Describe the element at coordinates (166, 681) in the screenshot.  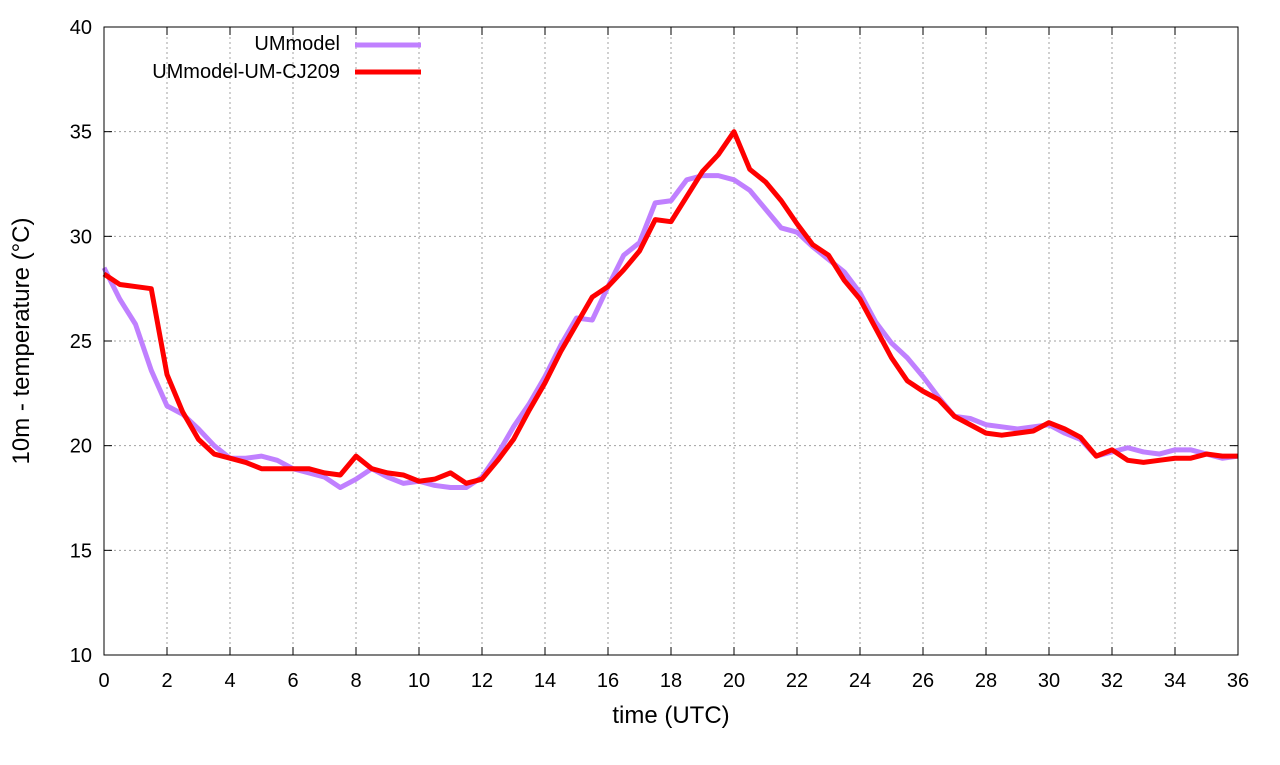
I see `x-tick-label: 2` at that location.